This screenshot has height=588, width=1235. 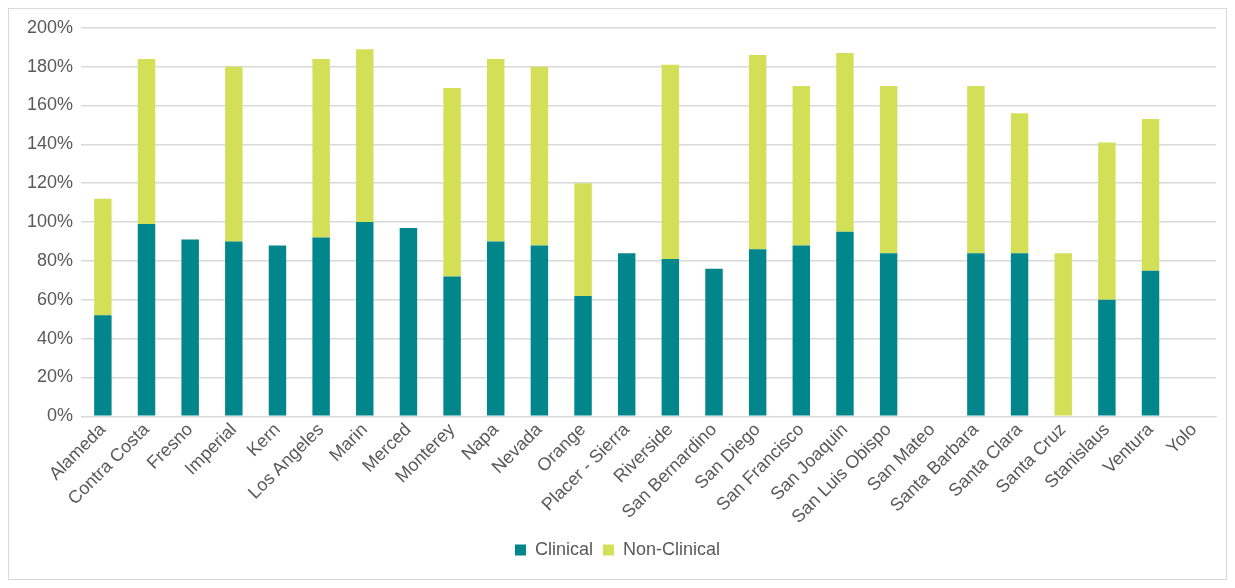 I want to click on y-tick-label: 200%, so click(x=50, y=26).